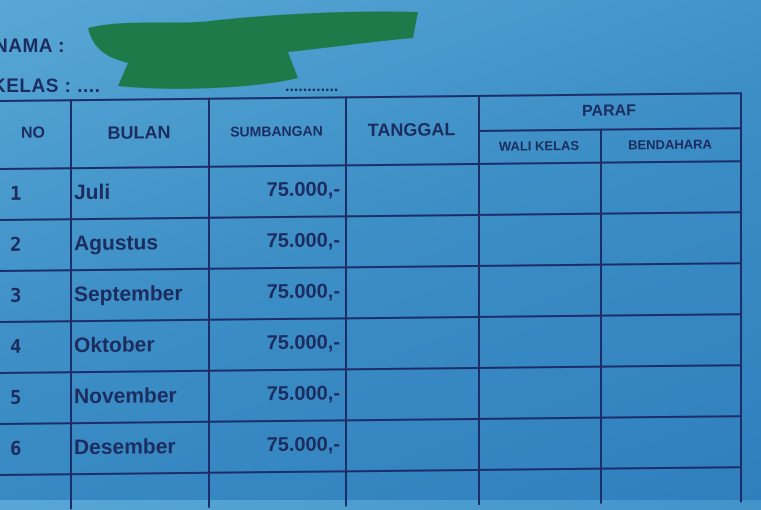  Describe the element at coordinates (139, 132) in the screenshot. I see `header-bulan: BULAN` at that location.